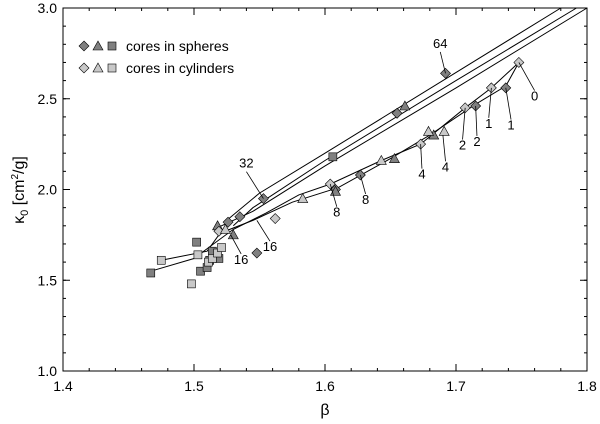  What do you see at coordinates (194, 386) in the screenshot?
I see `x-tick-label: 1.5` at bounding box center [194, 386].